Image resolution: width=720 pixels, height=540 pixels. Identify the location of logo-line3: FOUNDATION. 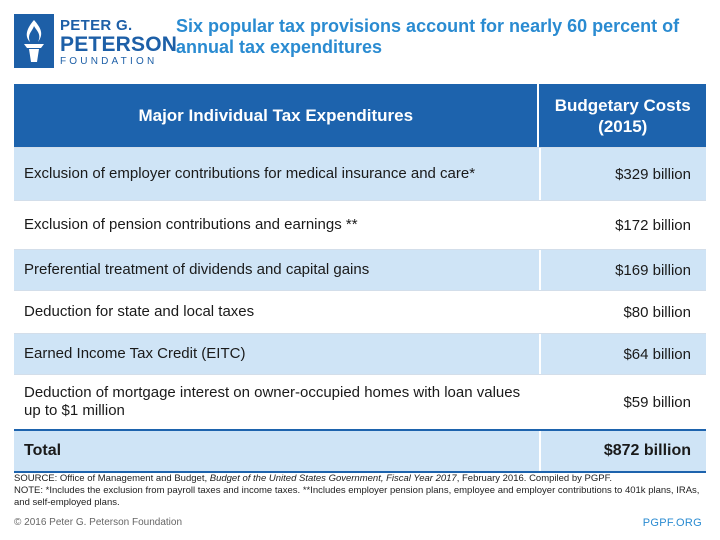
(109, 61).